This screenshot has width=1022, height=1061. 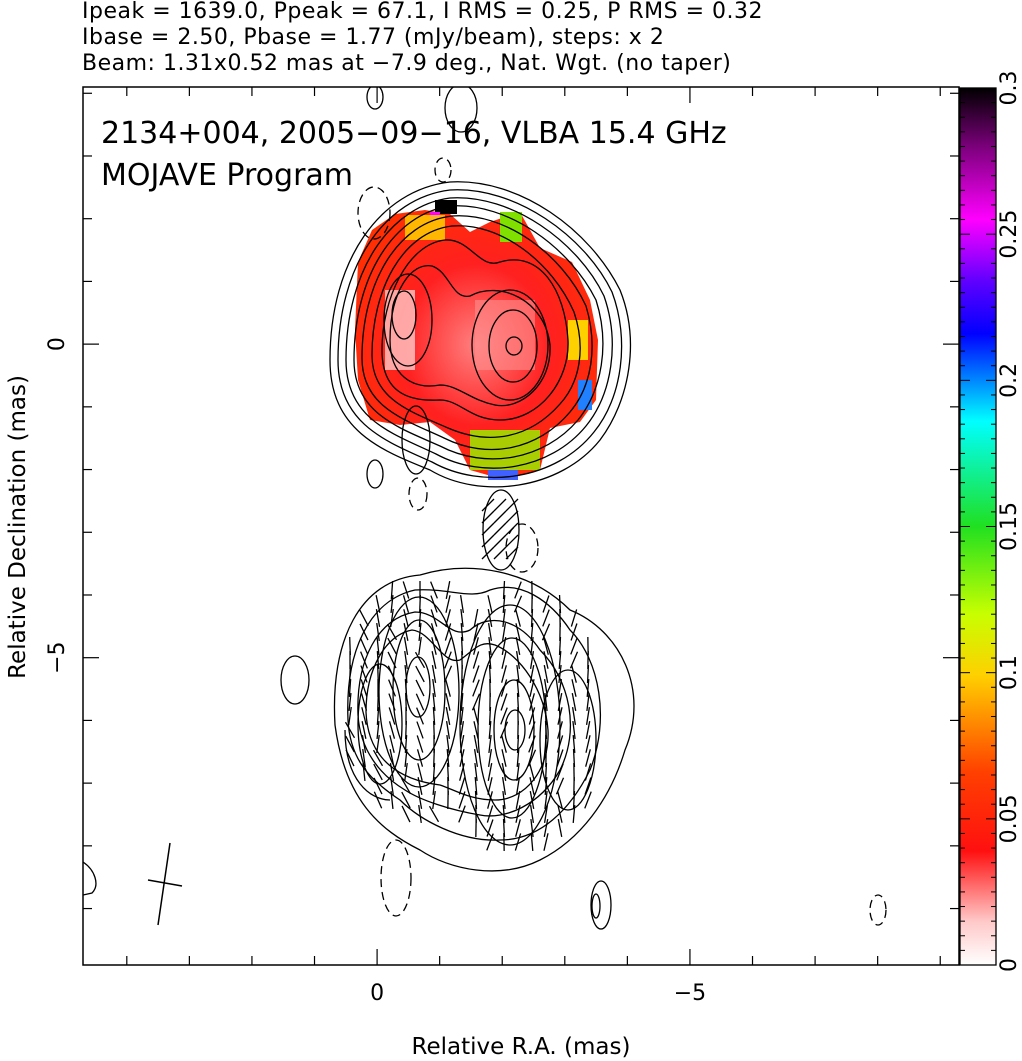 I want to click on x-tick-label-minus5: −5, so click(x=690, y=993).